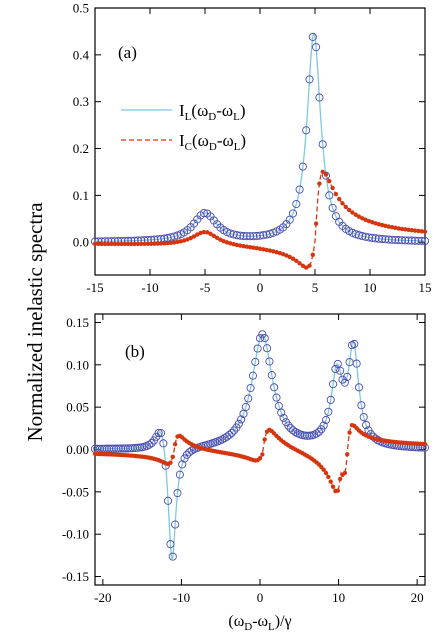  I want to click on y-tick-label: 0.10, so click(77, 364).